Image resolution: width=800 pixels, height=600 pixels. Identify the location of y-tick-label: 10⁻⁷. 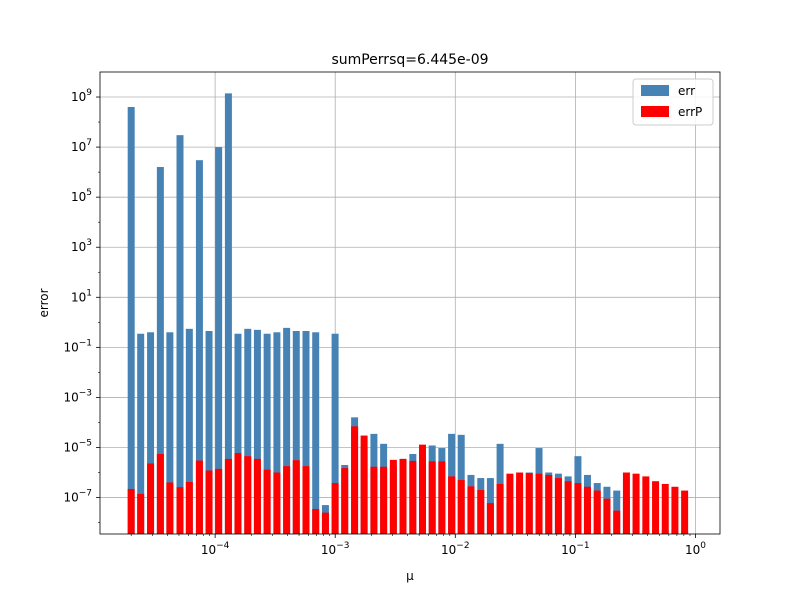
(77, 497).